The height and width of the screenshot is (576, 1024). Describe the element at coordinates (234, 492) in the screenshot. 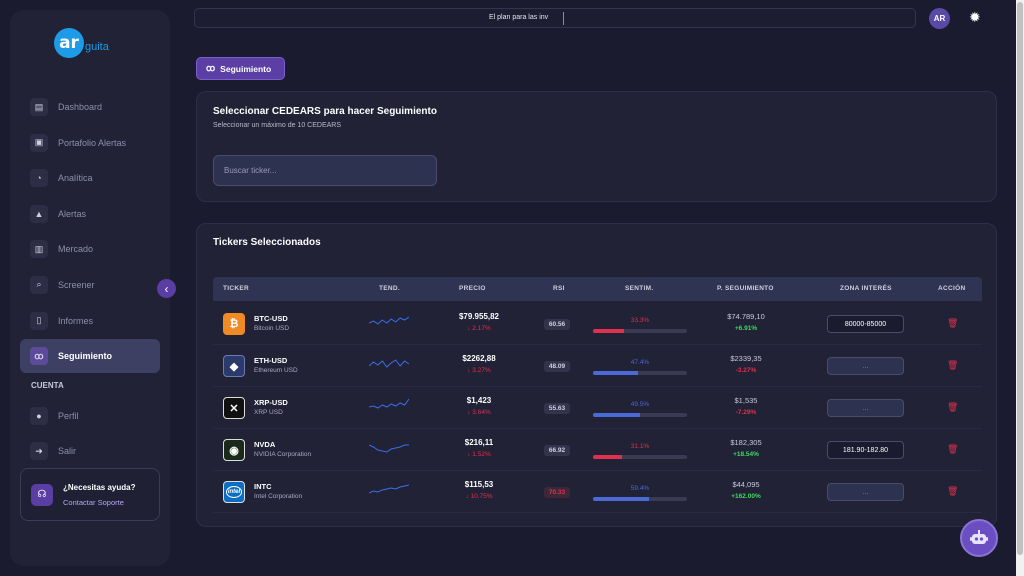

I see `intc-logo-icon: intel` at that location.